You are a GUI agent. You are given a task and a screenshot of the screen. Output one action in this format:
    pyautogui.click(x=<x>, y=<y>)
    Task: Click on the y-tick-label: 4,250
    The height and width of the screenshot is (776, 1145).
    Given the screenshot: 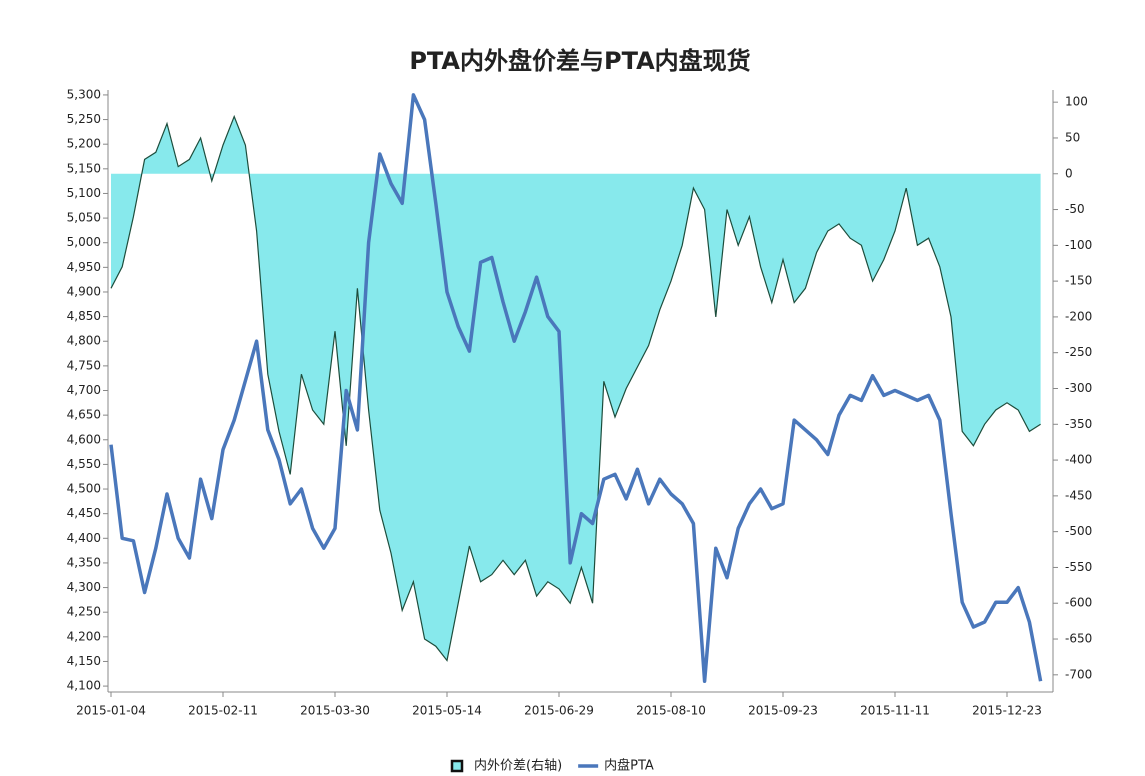 What is the action you would take?
    pyautogui.click(x=84, y=612)
    